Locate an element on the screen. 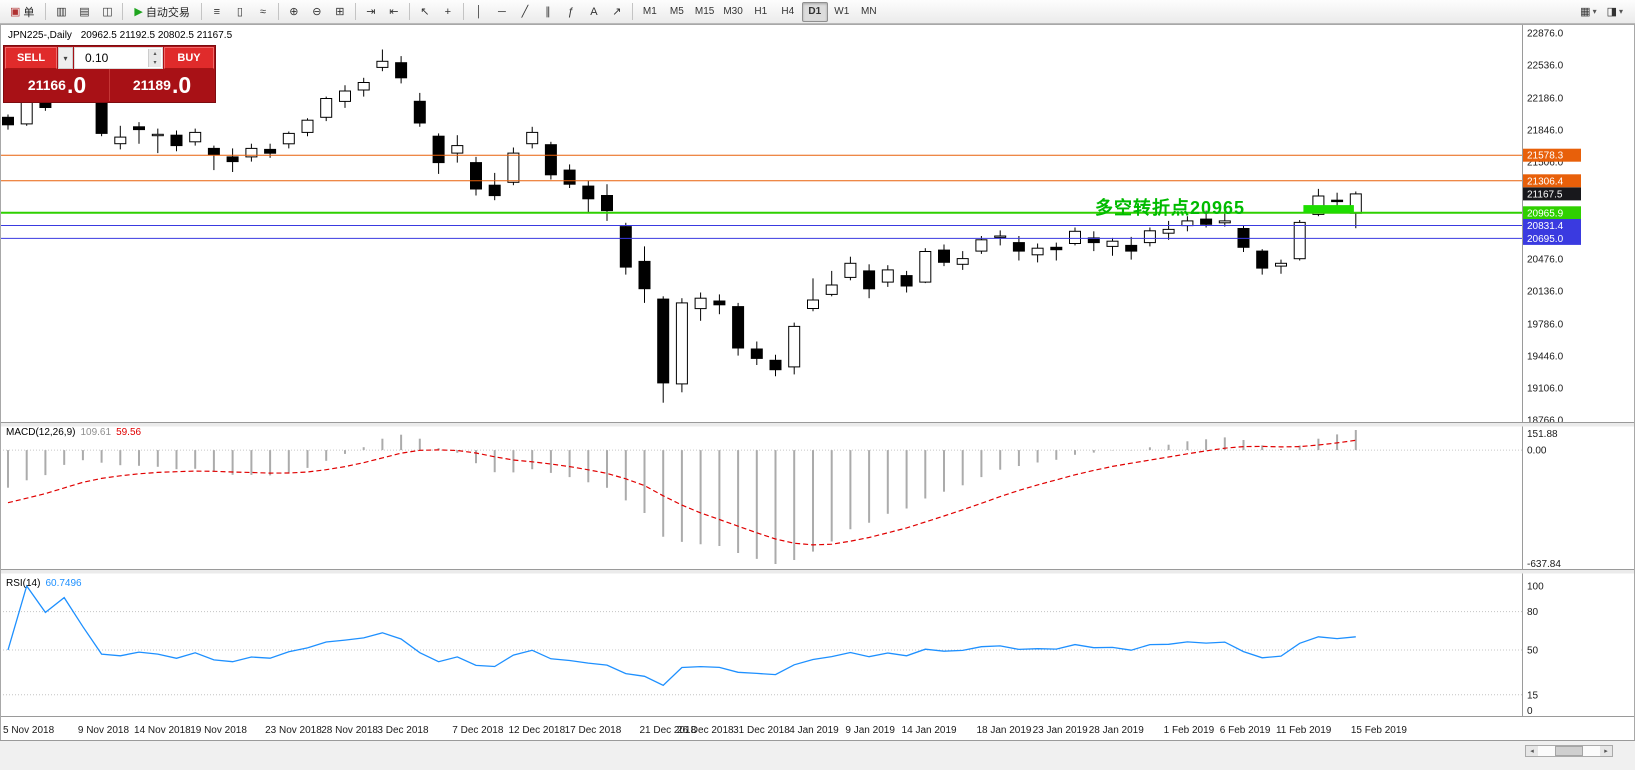 This screenshot has height=770, width=1635. trendline-icon: ╱ is located at coordinates (525, 12).